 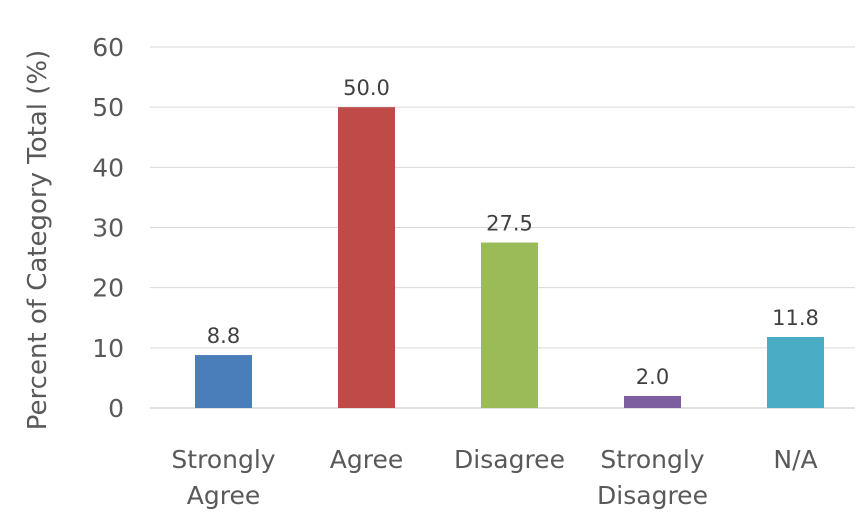 What do you see at coordinates (108, 107) in the screenshot?
I see `y-tick-label: 50` at bounding box center [108, 107].